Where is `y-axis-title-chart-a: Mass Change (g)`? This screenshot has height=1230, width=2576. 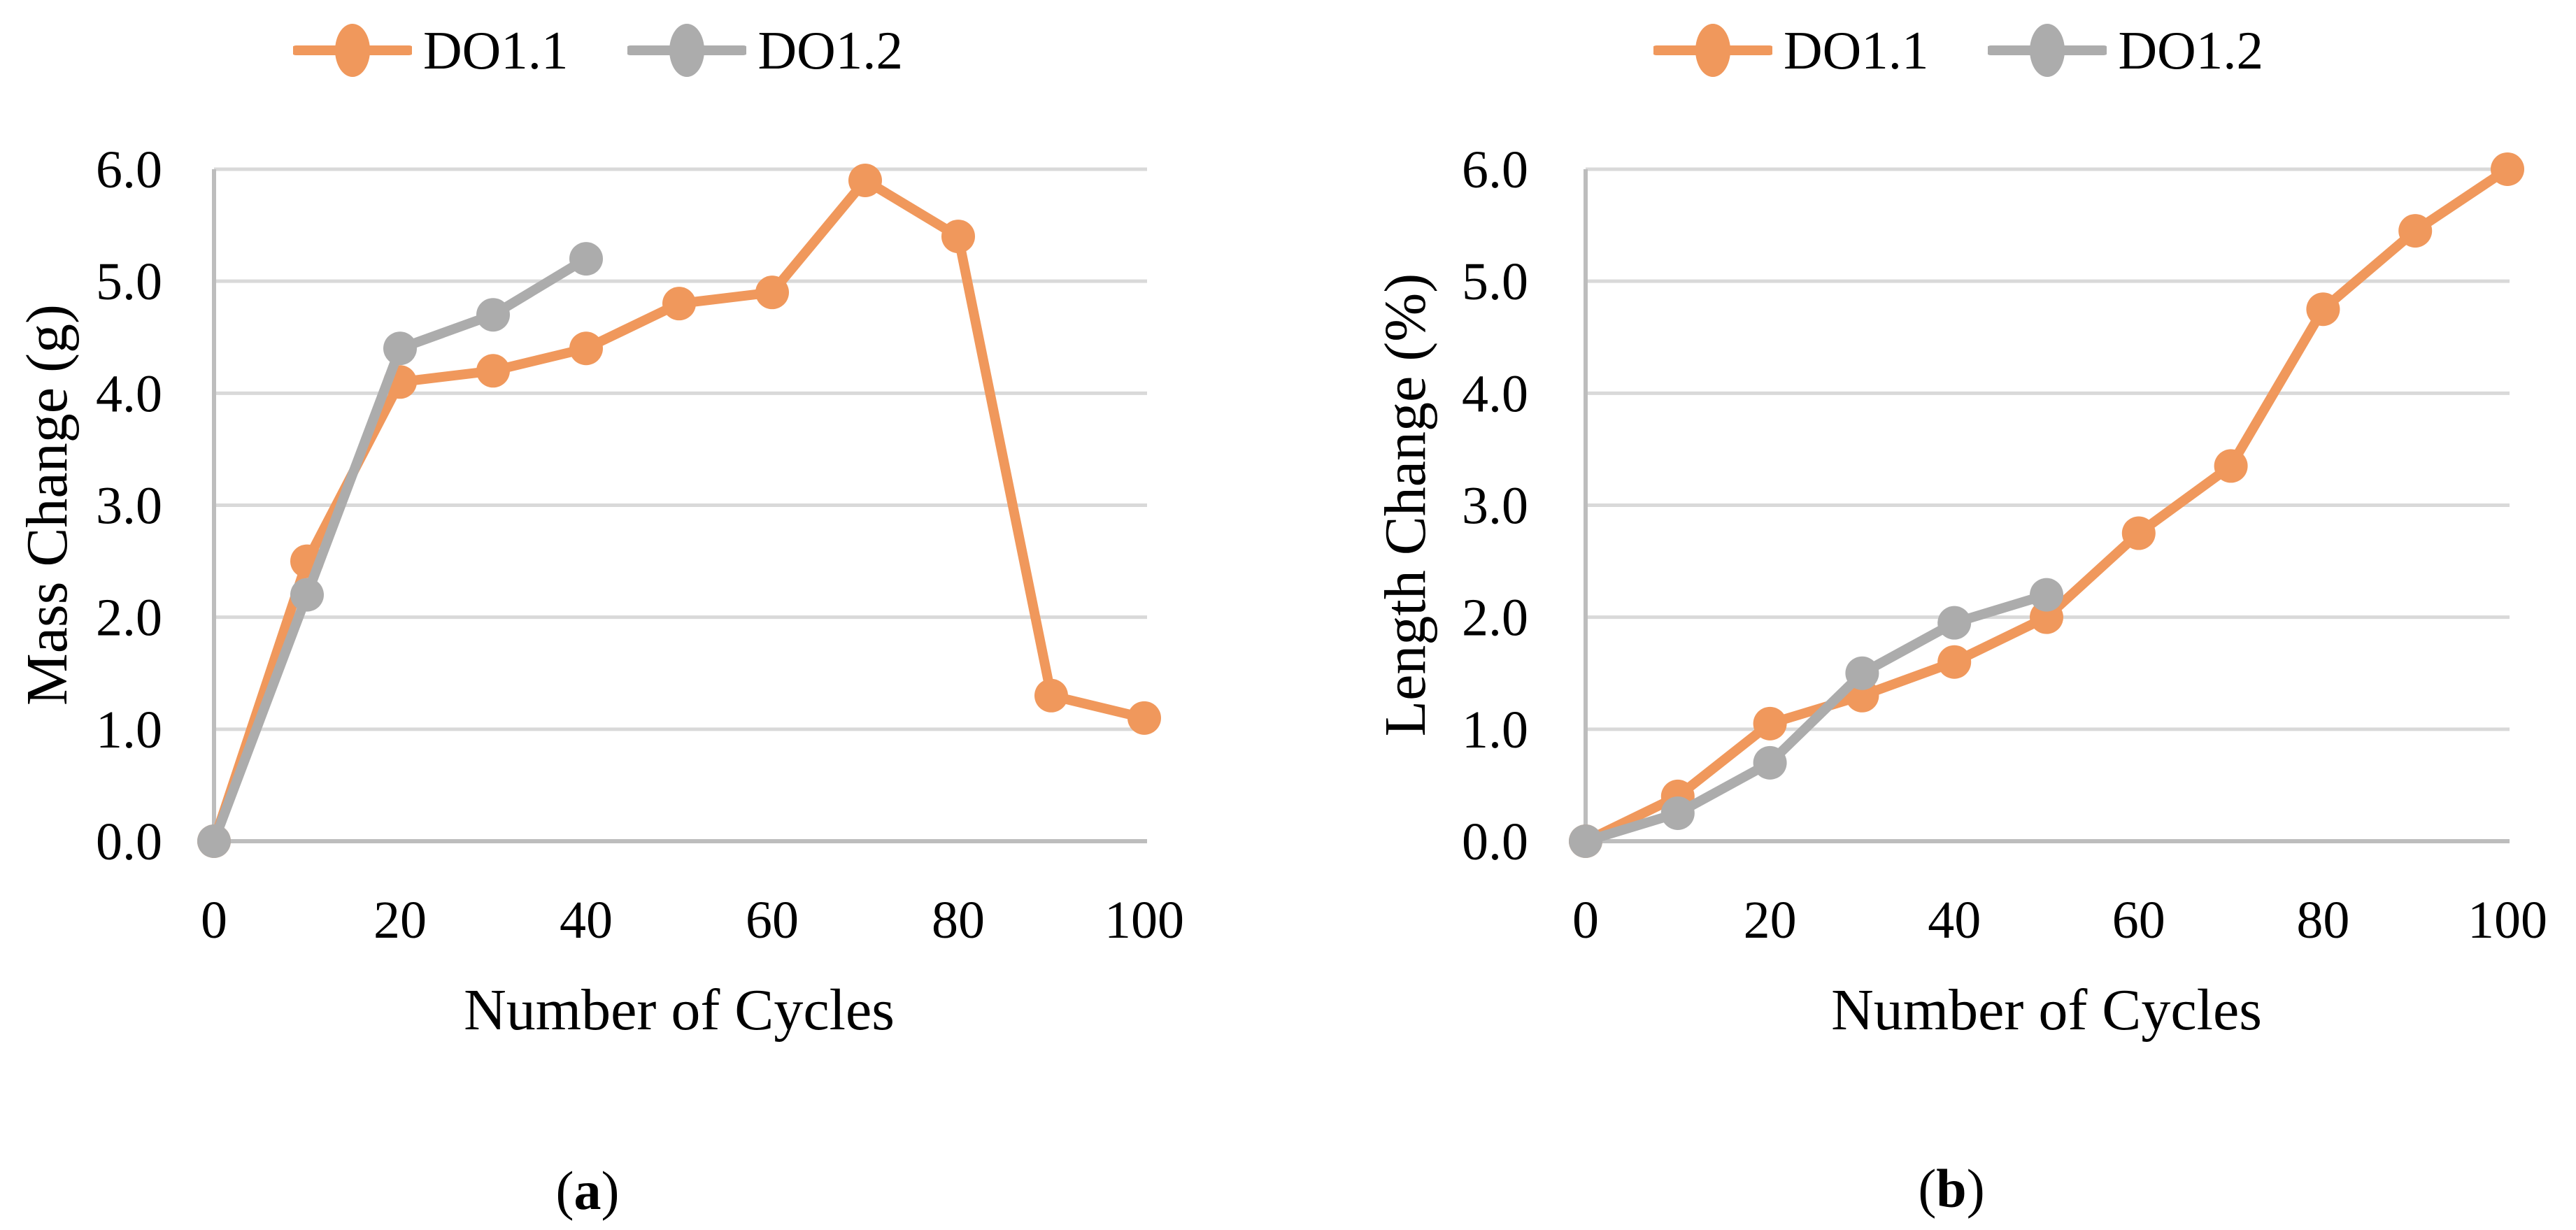
y-axis-title-chart-a: Mass Change (g) is located at coordinates (47, 505).